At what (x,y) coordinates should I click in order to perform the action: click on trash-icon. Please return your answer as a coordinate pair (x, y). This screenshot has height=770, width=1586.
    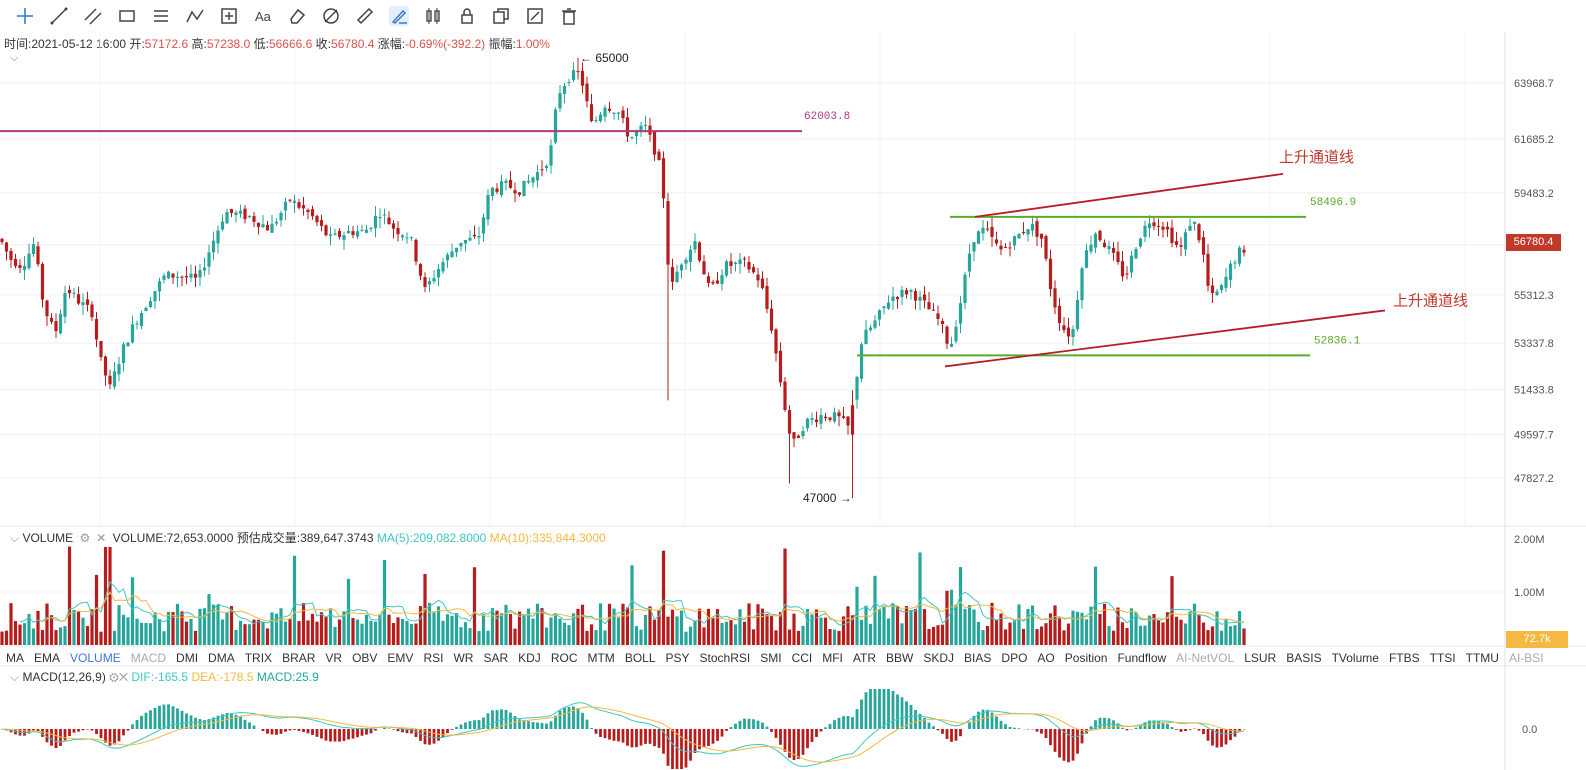
    Looking at the image, I should click on (569, 16).